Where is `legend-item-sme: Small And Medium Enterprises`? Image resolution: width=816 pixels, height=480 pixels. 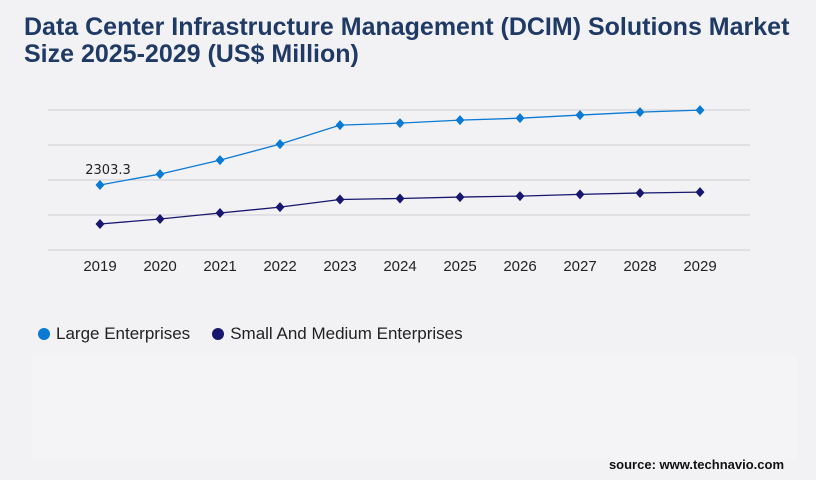
legend-item-sme: Small And Medium Enterprises is located at coordinates (337, 334).